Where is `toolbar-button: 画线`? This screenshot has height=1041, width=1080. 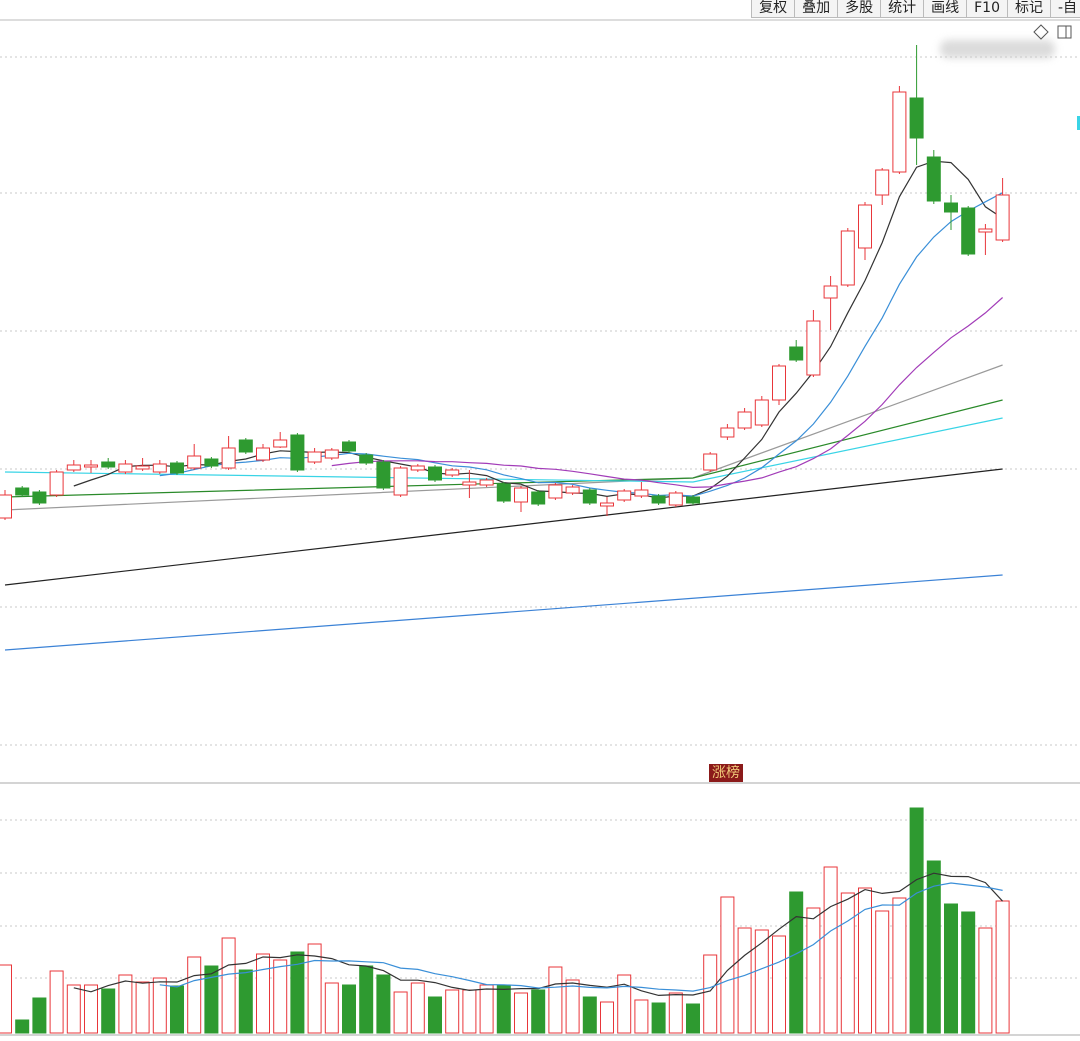 toolbar-button: 画线 is located at coordinates (945, 9).